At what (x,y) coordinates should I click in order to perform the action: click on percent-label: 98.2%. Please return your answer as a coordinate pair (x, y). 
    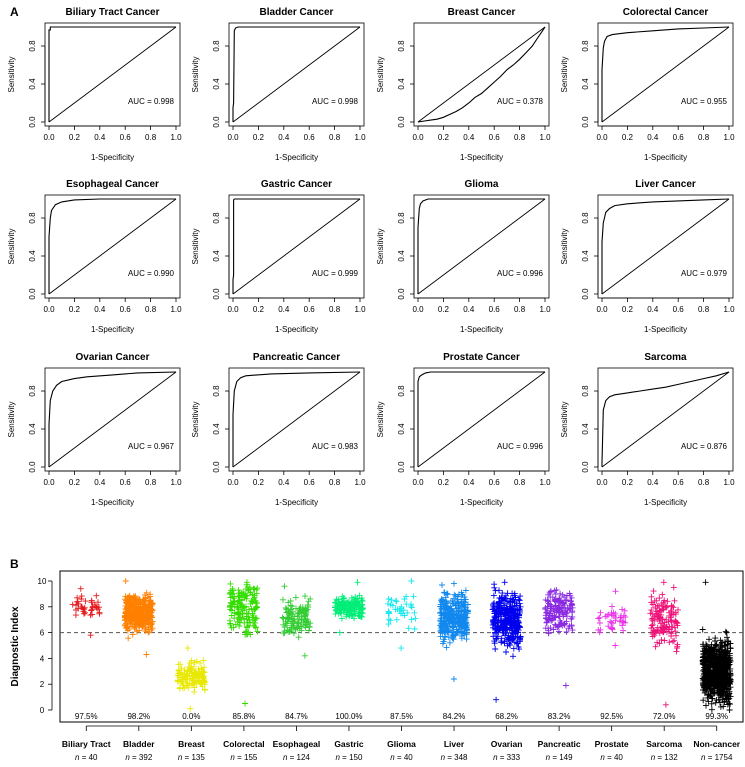
    Looking at the image, I should click on (138, 716).